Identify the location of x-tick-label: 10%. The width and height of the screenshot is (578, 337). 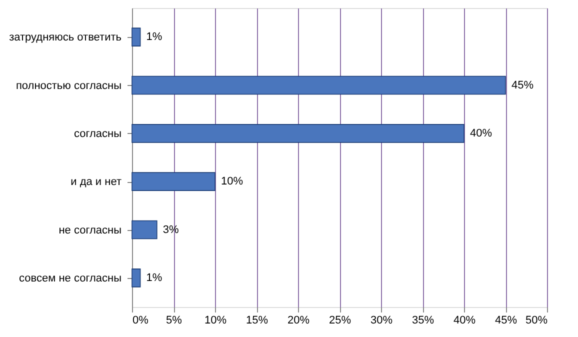
(215, 320).